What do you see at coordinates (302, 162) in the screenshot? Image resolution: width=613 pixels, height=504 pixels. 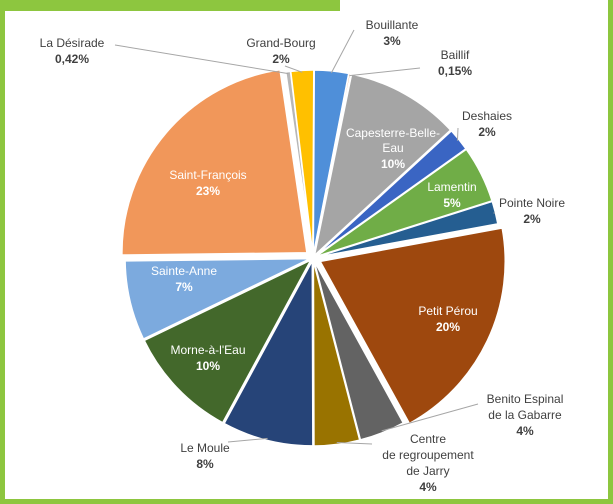 I see `slice-grand-bourg` at bounding box center [302, 162].